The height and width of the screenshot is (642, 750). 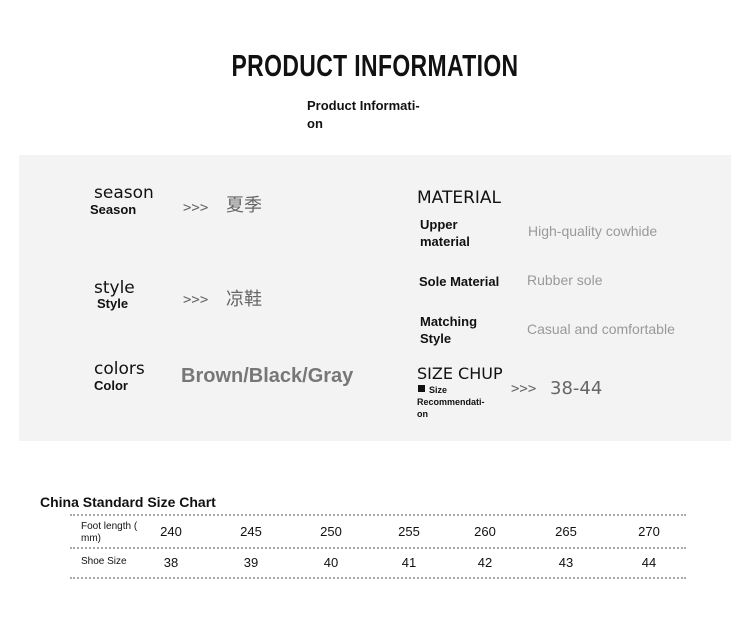 What do you see at coordinates (421, 388) in the screenshot?
I see `bullet` at bounding box center [421, 388].